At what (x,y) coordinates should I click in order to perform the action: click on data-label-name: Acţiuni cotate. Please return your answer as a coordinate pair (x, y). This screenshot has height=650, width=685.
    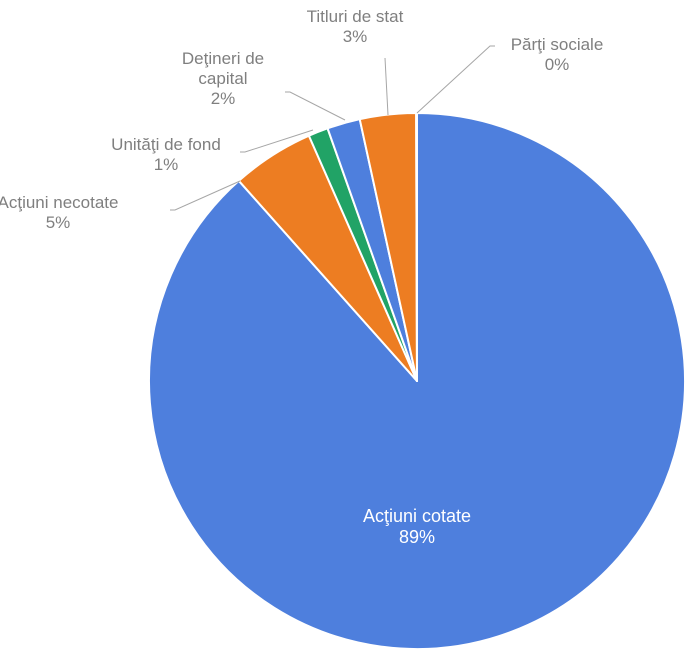
    Looking at the image, I should click on (417, 516).